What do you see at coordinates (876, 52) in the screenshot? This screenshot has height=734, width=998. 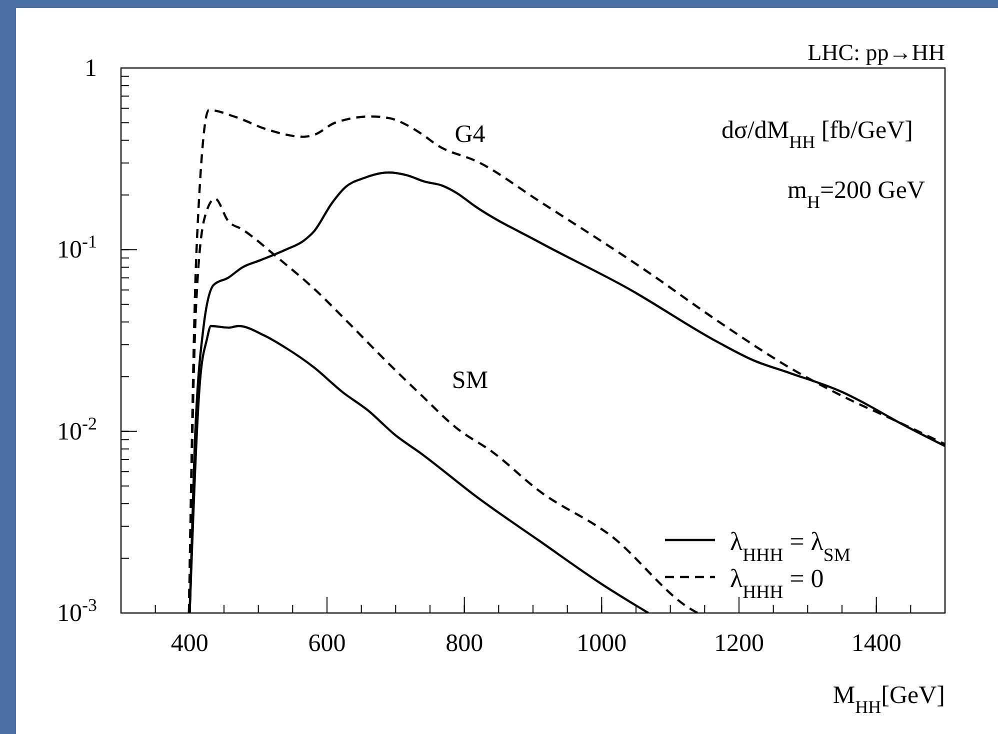 I see `chart-title: LHC: pp→HH` at bounding box center [876, 52].